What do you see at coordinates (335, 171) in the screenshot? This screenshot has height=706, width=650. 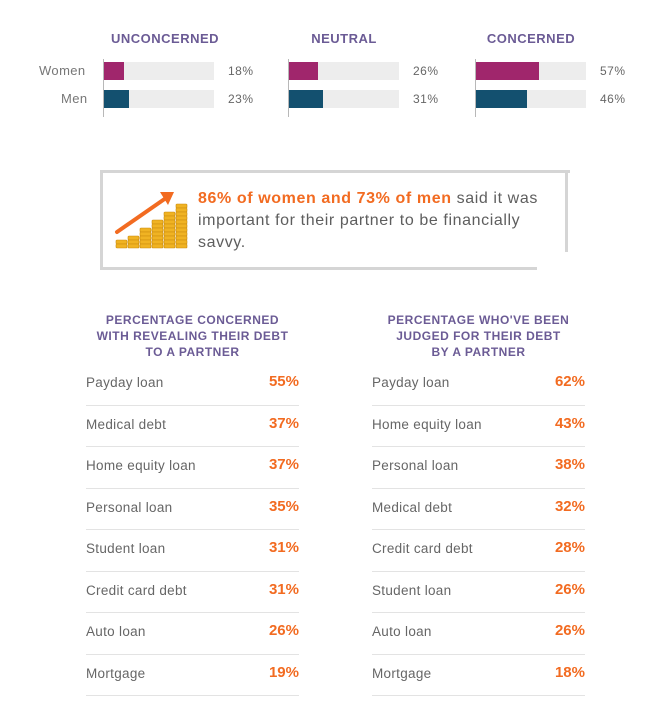 I see `callout-border-top` at bounding box center [335, 171].